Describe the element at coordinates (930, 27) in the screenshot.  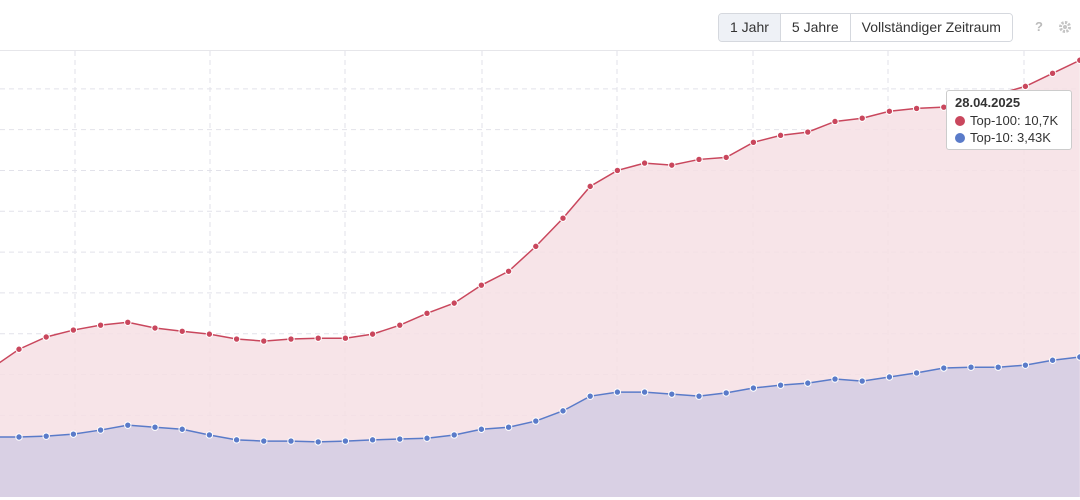
I see `range-button: Vollständiger Zeitraum` at that location.